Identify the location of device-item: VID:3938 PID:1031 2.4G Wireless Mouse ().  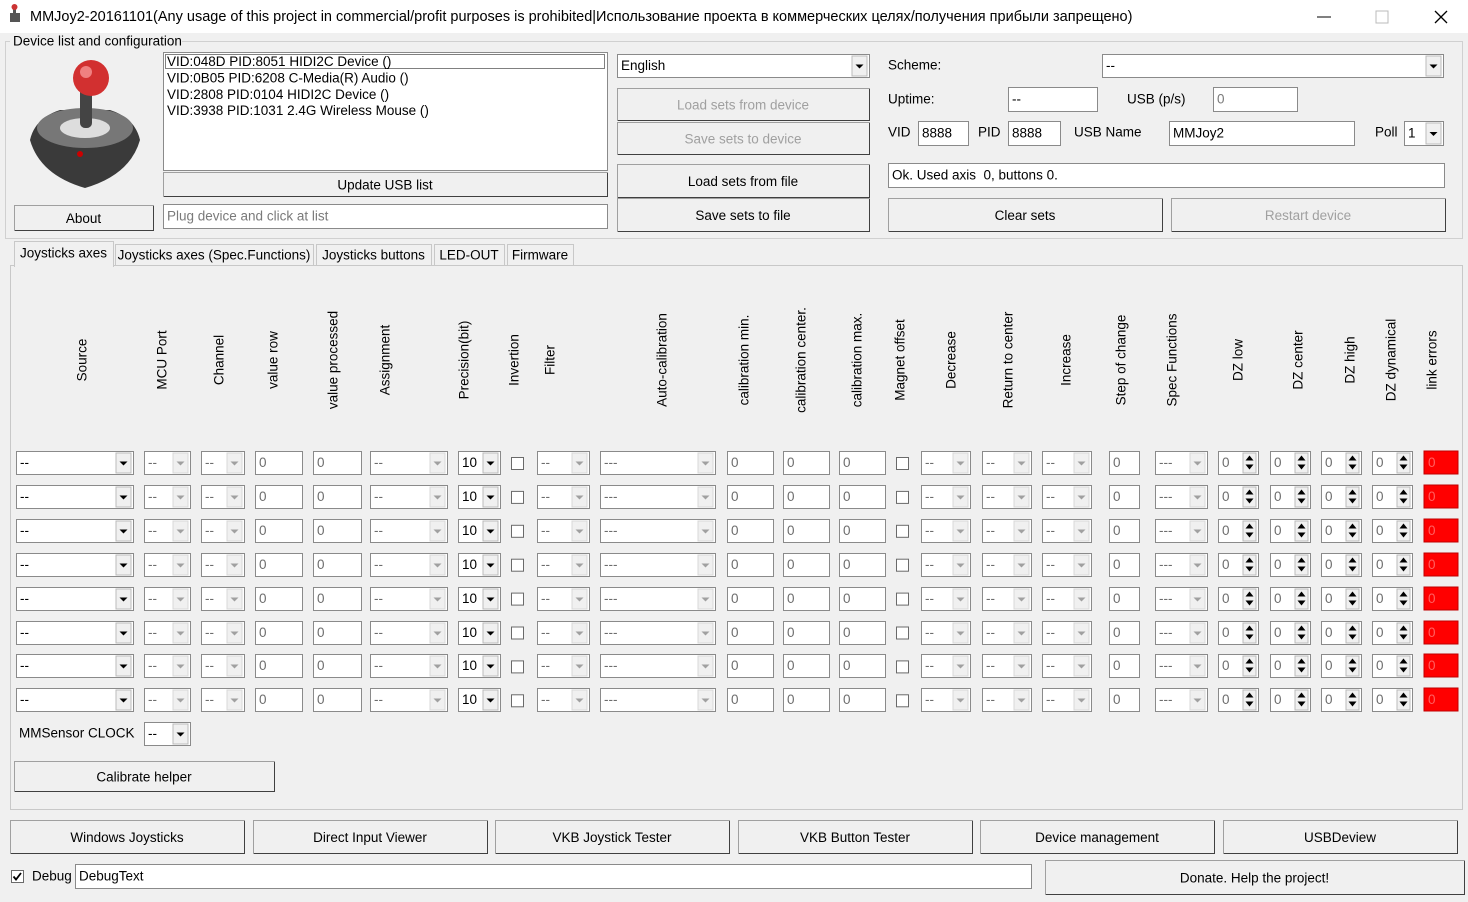
(298, 110).